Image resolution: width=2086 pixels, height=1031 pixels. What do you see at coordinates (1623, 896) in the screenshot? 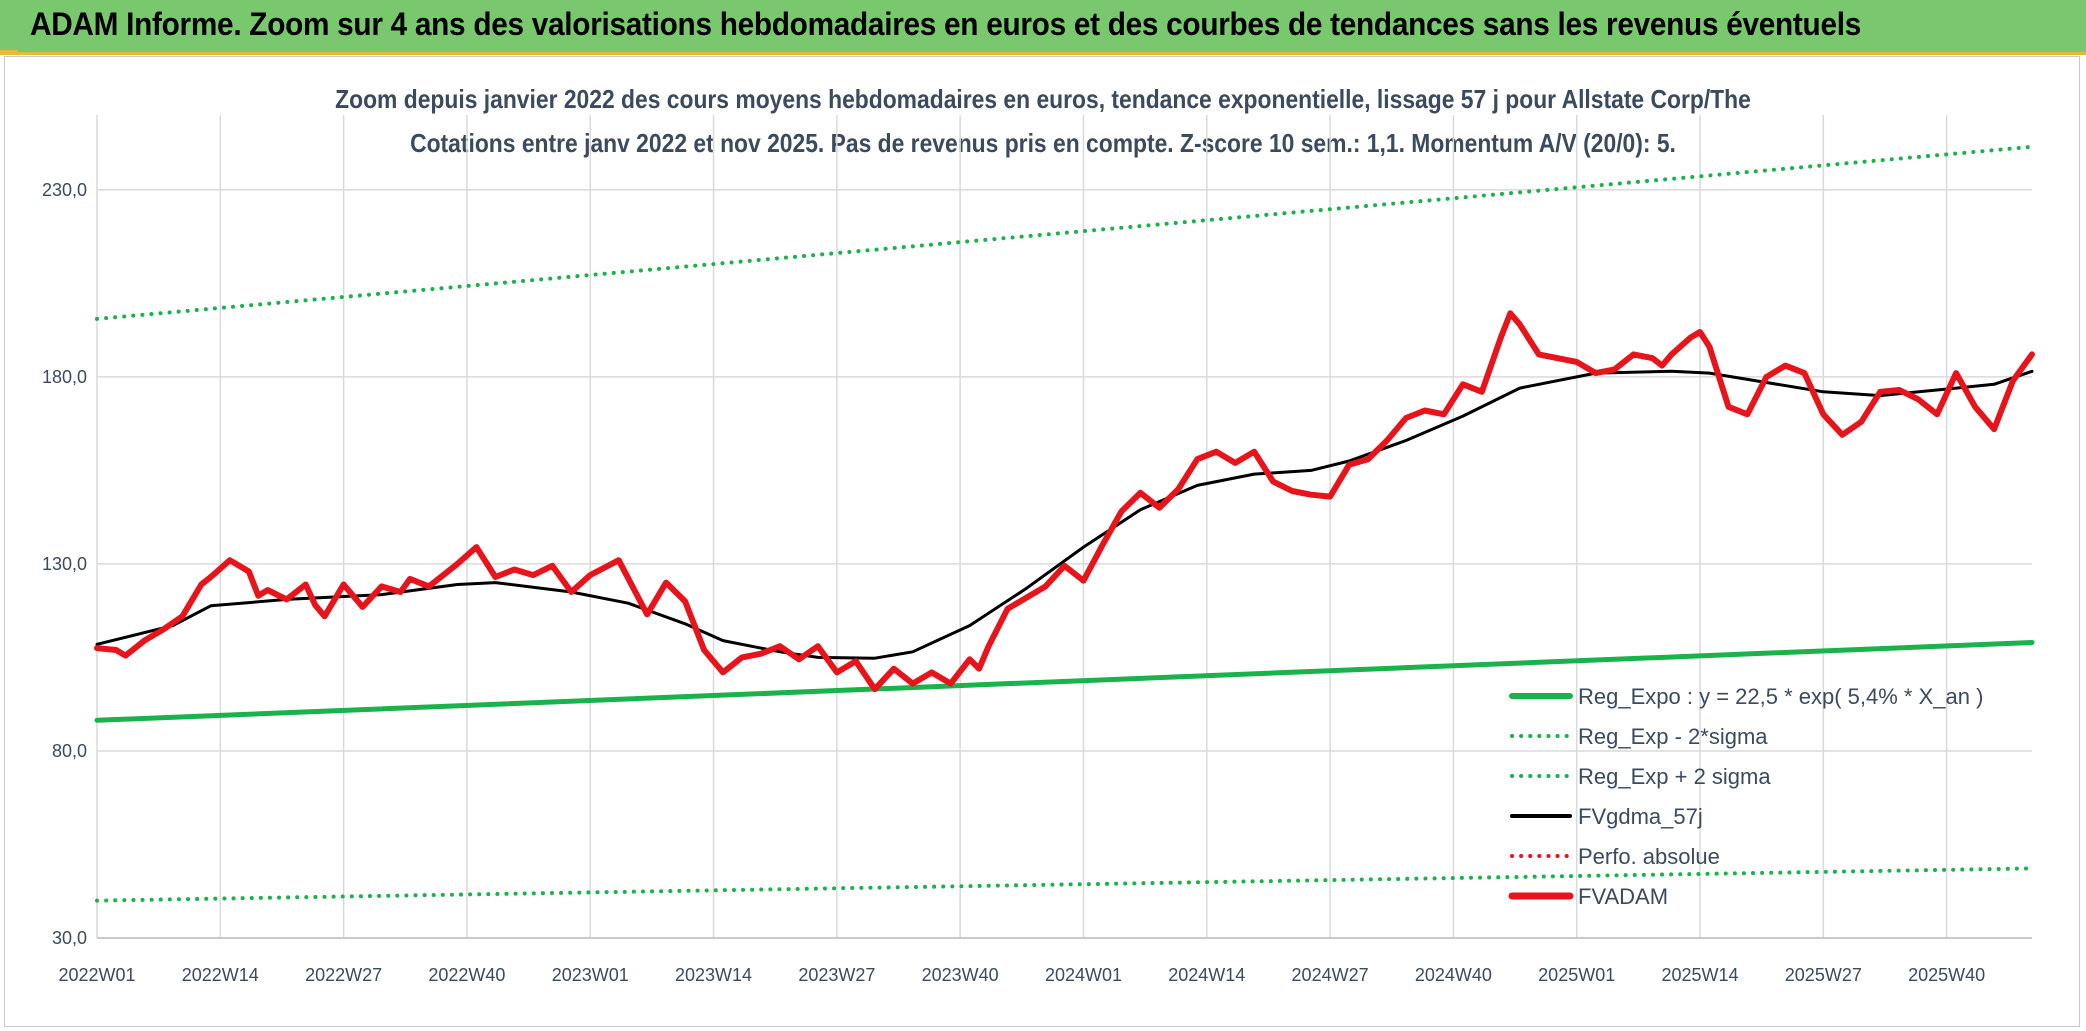
I see `legend-label: FVADAM` at bounding box center [1623, 896].